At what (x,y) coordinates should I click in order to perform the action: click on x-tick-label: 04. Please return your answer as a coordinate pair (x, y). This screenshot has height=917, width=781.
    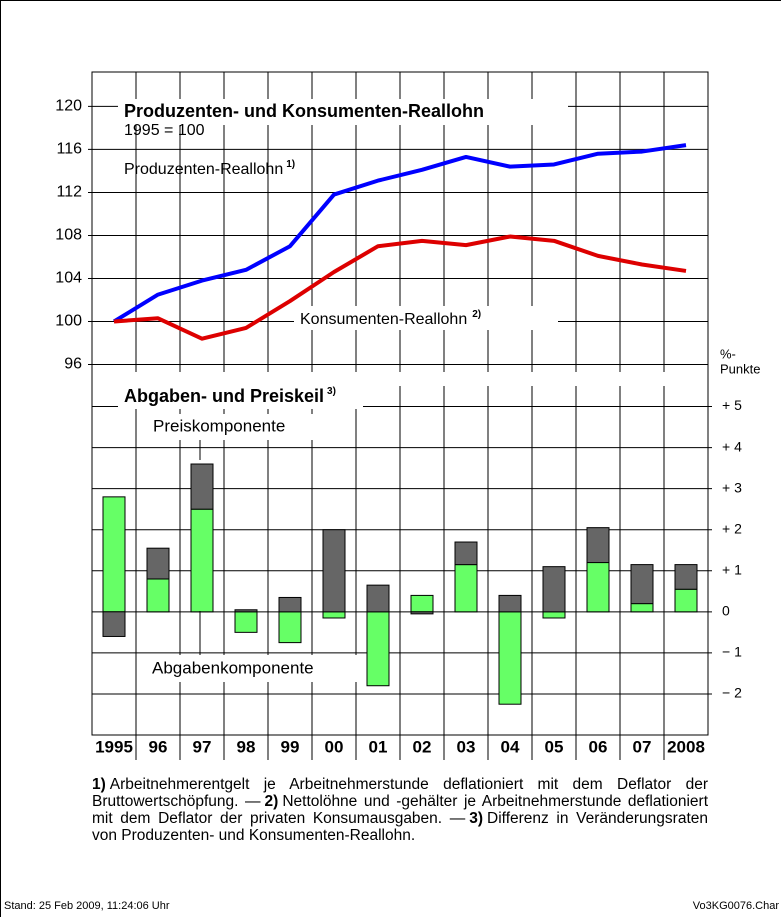
    Looking at the image, I should click on (510, 746).